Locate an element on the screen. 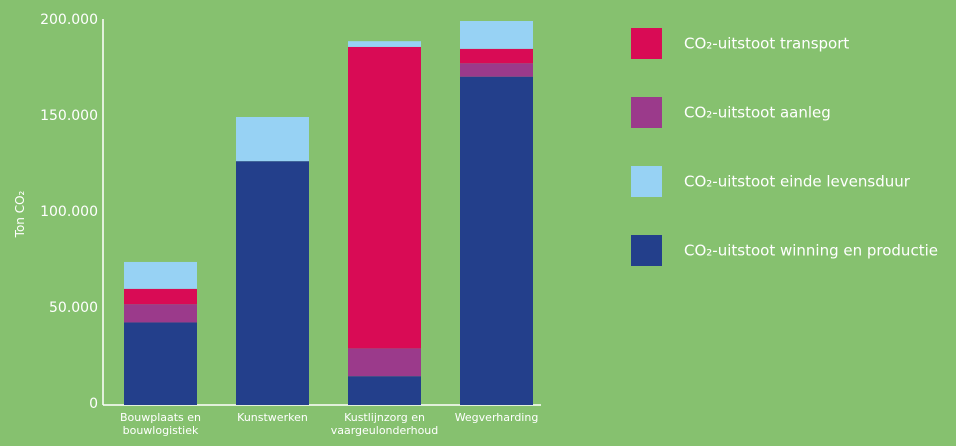 Image resolution: width=956 pixels, height=446 pixels. y-tick-label: 50.000 is located at coordinates (73, 308).